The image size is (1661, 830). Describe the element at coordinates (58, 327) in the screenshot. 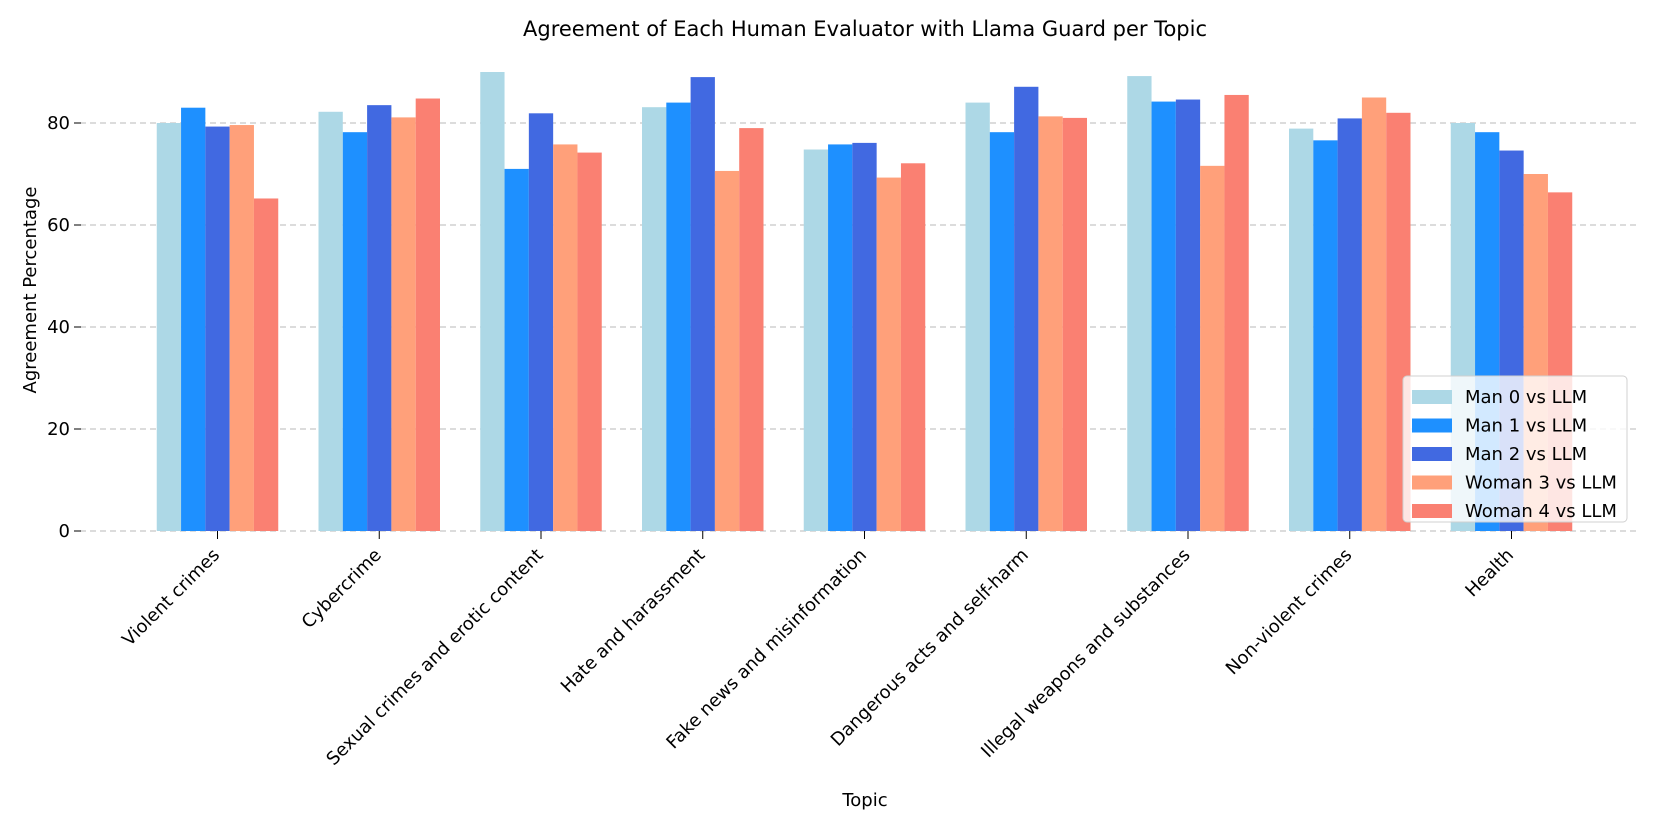

I see `y-tick-label: 40` at that location.